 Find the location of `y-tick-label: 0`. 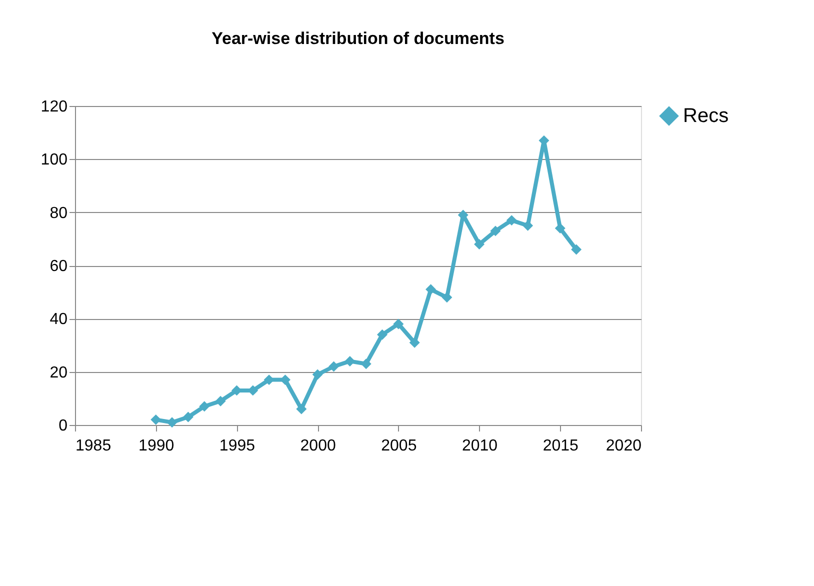

y-tick-label: 0 is located at coordinates (63, 426).